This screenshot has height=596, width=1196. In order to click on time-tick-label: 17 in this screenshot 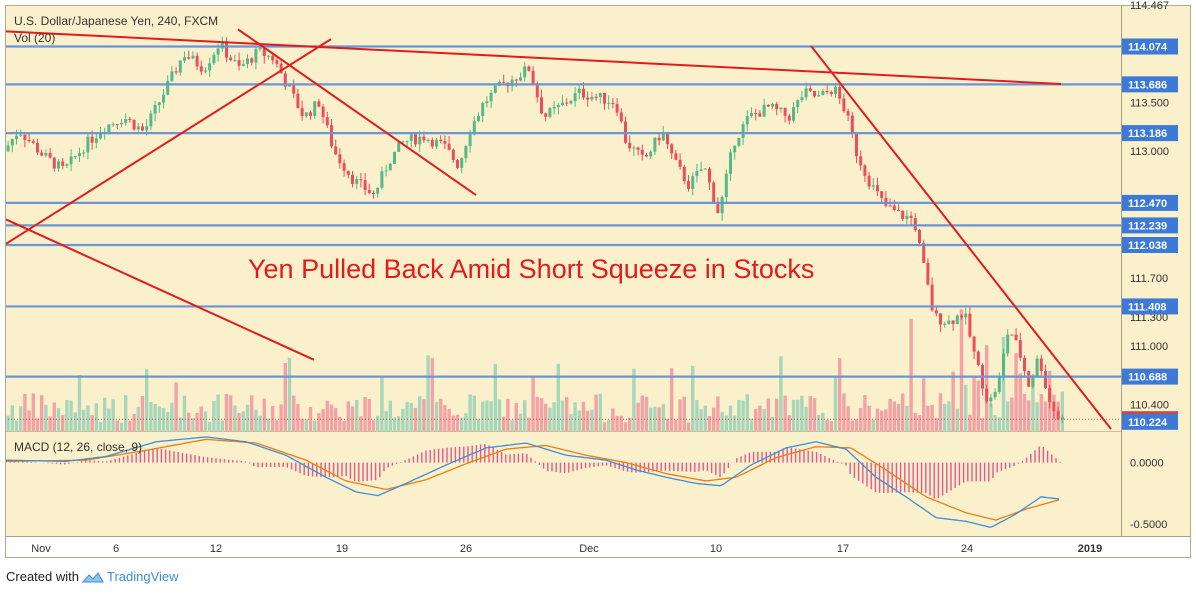, I will do `click(843, 549)`.